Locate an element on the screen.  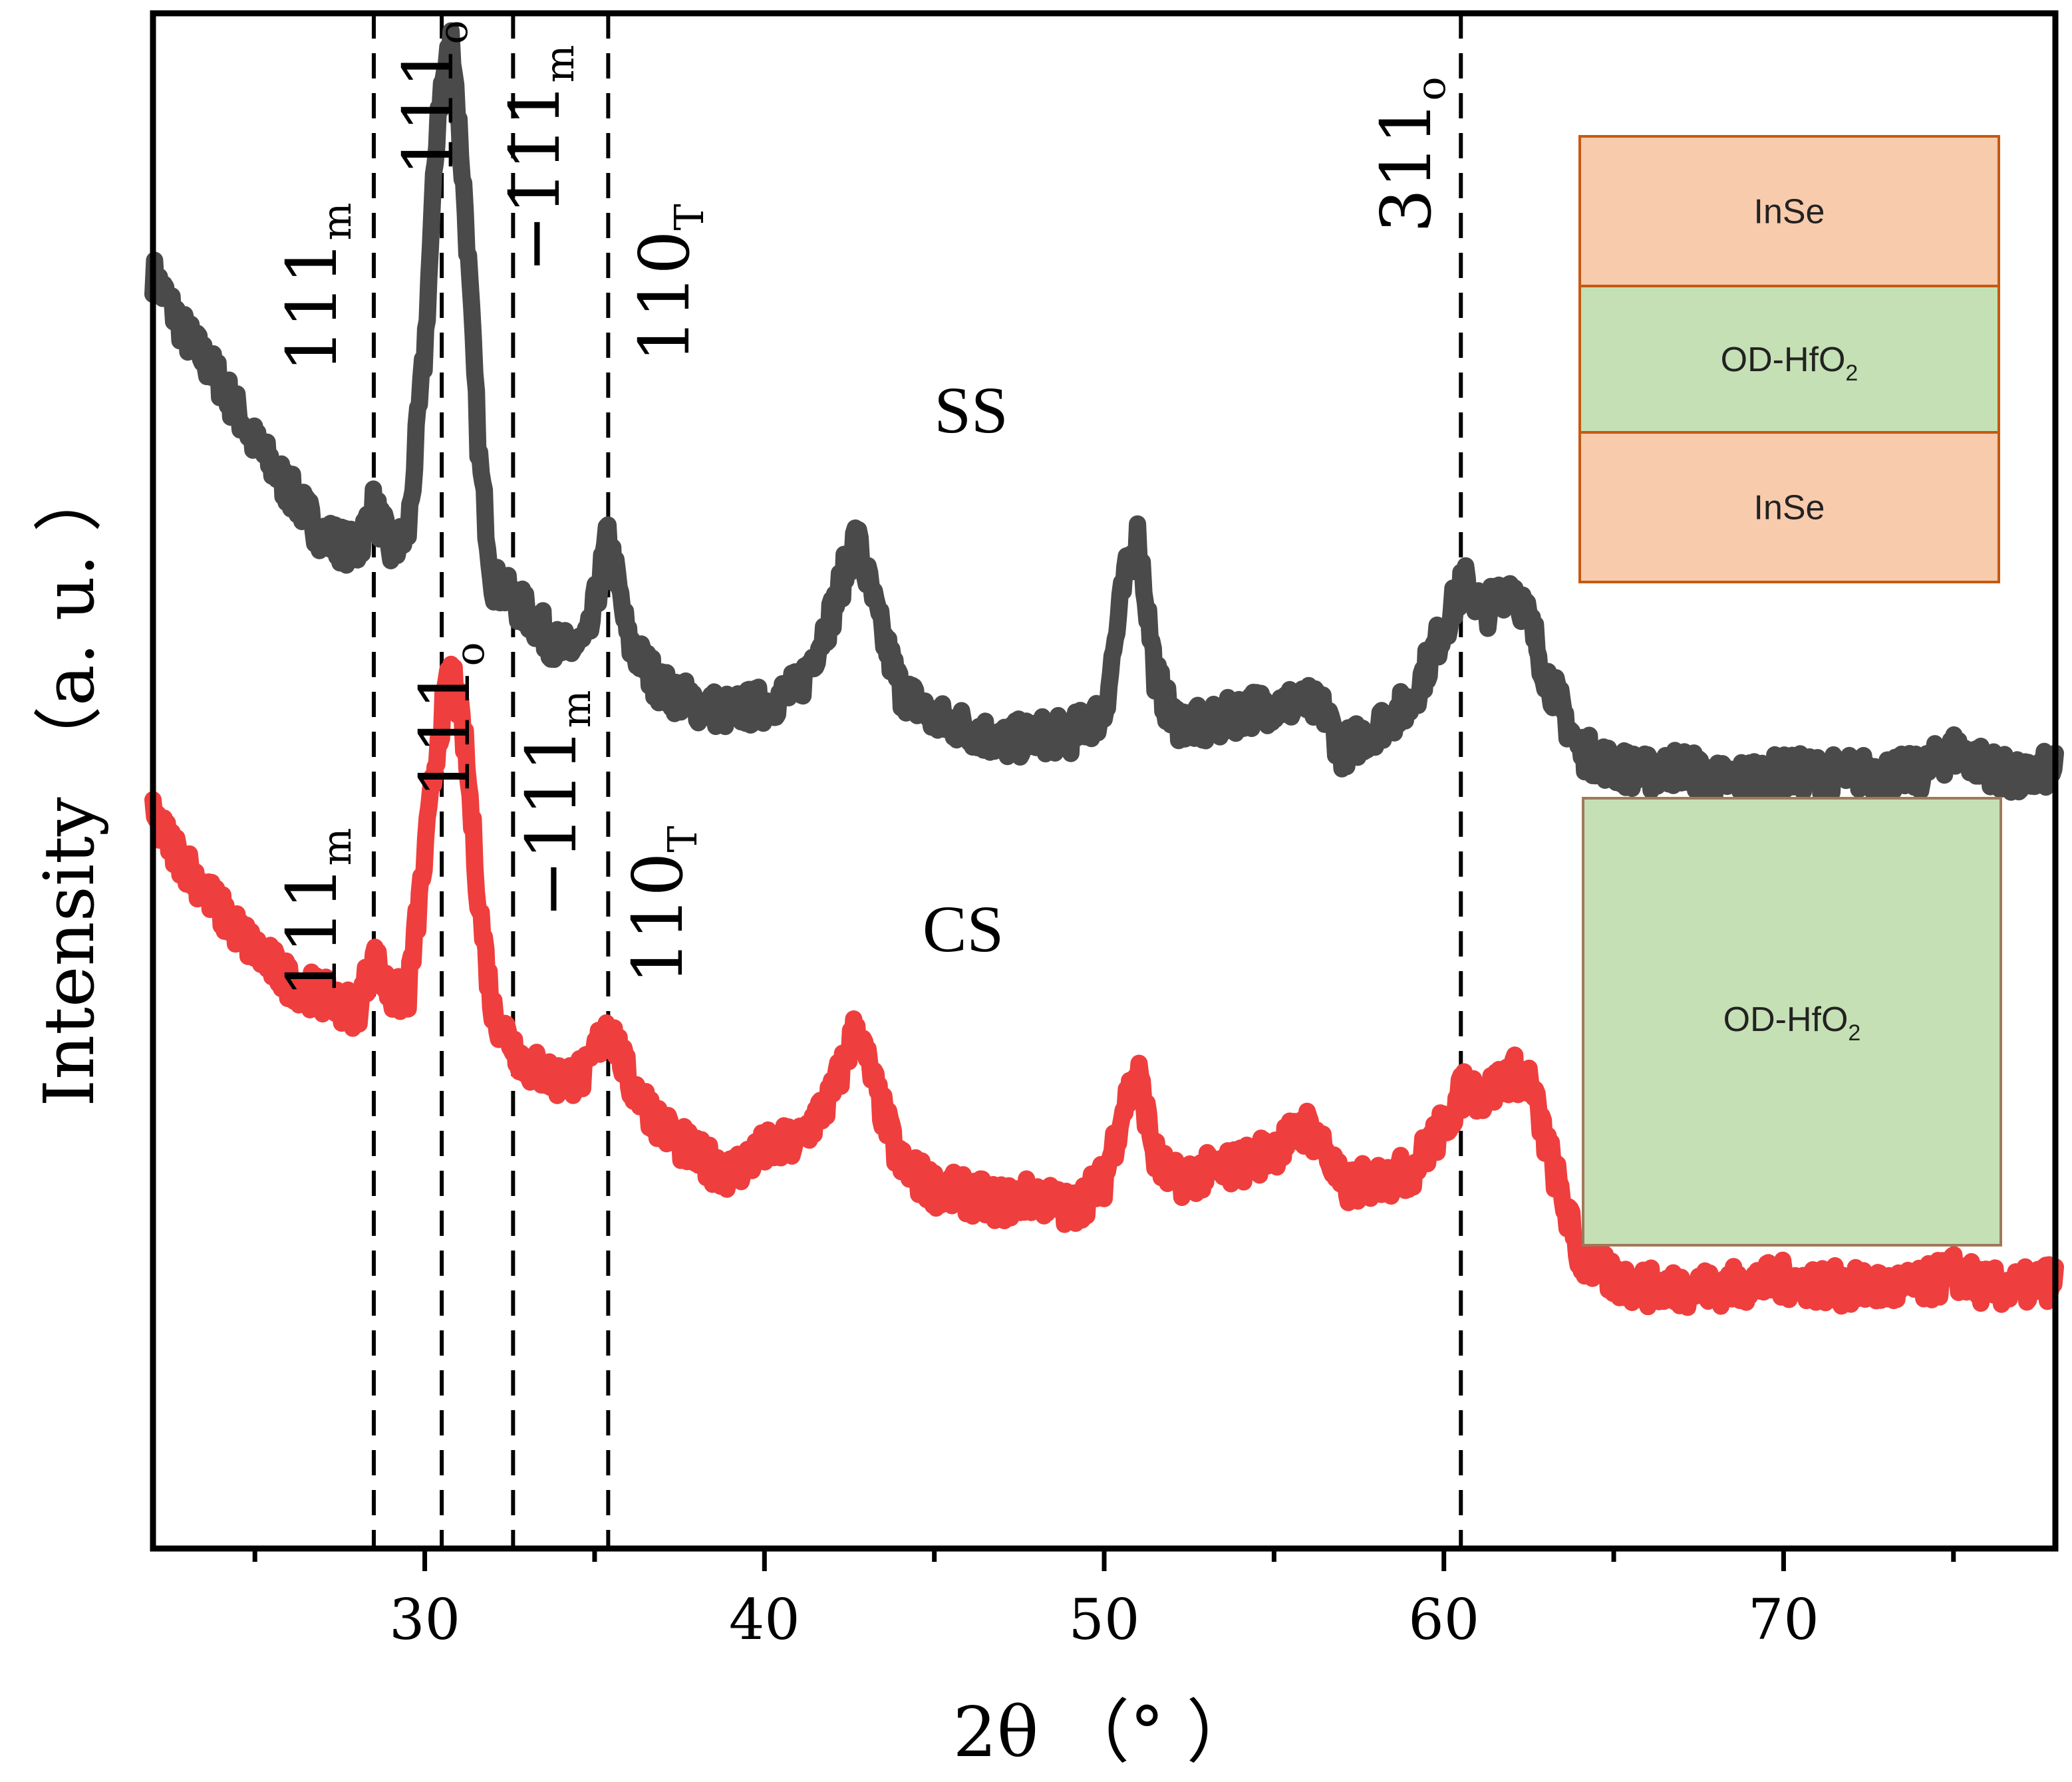
peak-label-cs-3: 110T is located at coordinates (661, 905).